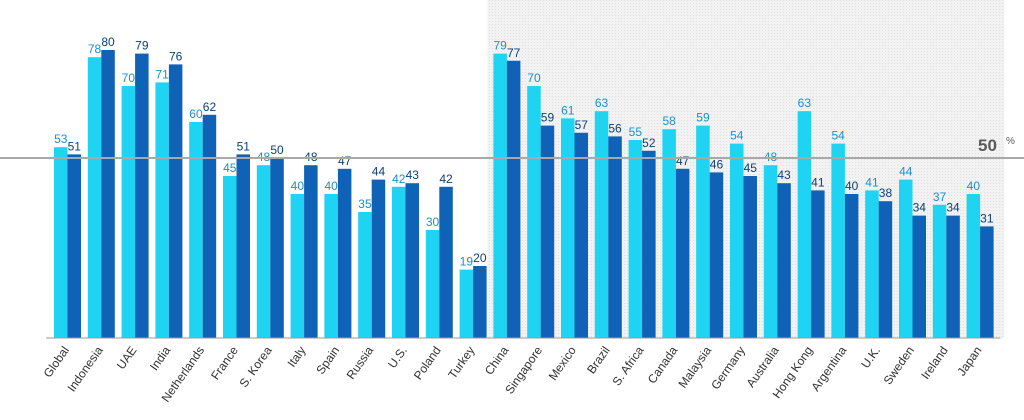 The image size is (1024, 420). Describe the element at coordinates (327, 360) in the screenshot. I see `x-tick-label: Spain` at that location.